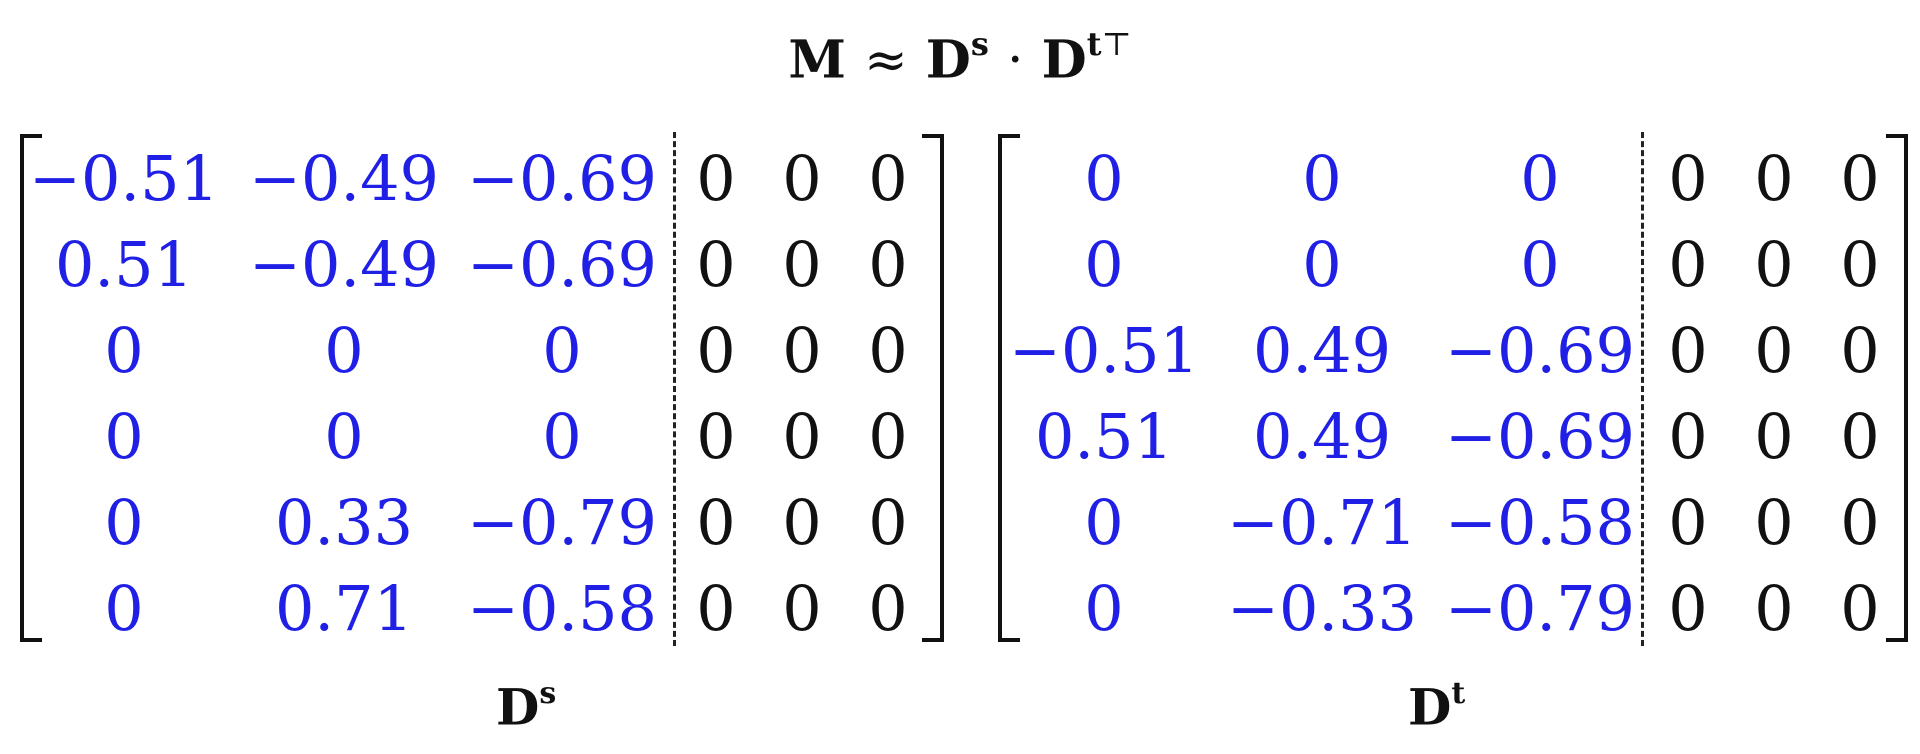  Describe the element at coordinates (979, 44) in the screenshot. I see `eq-s-sup: s` at that location.